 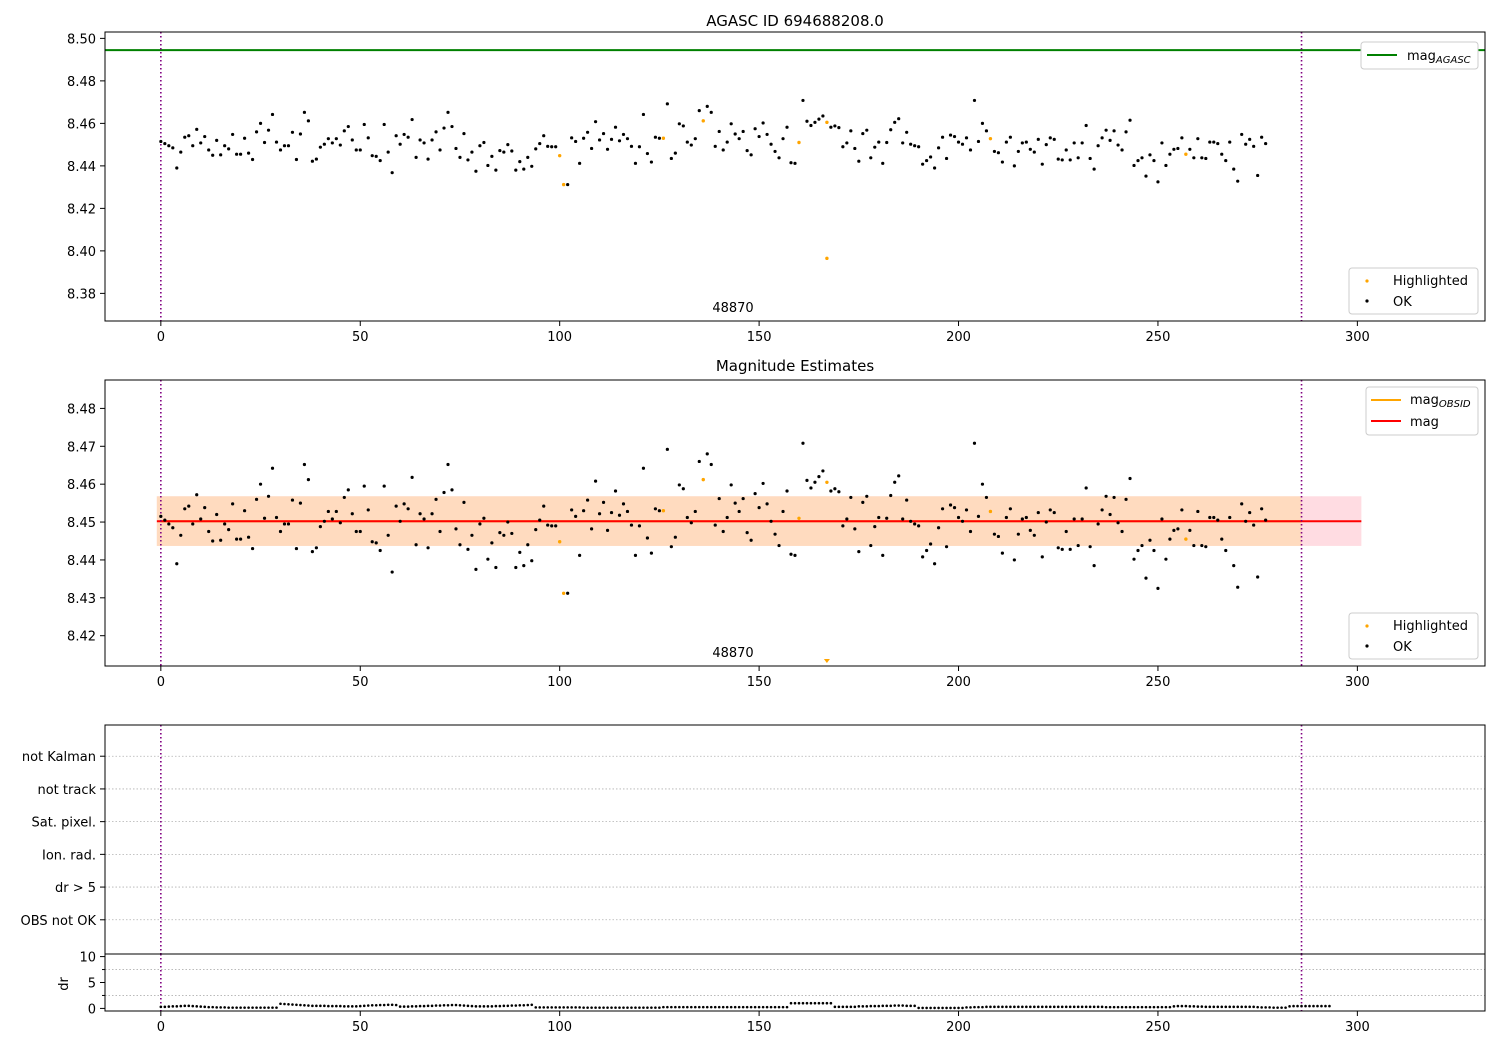 What do you see at coordinates (559, 1027) in the screenshot?
I see `panel-dr-xtick-label: 100` at bounding box center [559, 1027].